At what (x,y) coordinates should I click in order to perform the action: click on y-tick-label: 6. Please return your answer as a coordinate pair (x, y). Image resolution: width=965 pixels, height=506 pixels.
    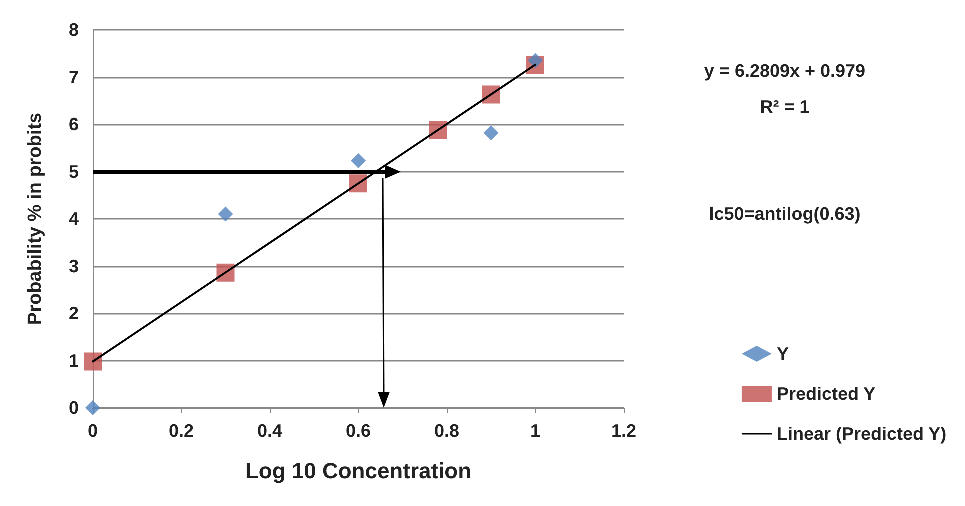
    Looking at the image, I should click on (73, 124).